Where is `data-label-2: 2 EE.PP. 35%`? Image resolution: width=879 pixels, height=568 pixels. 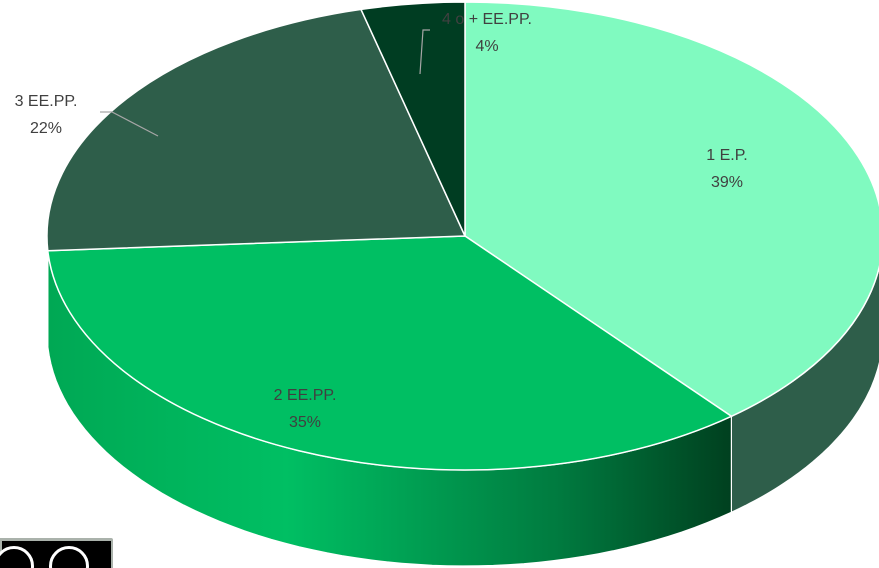
data-label-2: 2 EE.PP. 35% is located at coordinates (305, 409).